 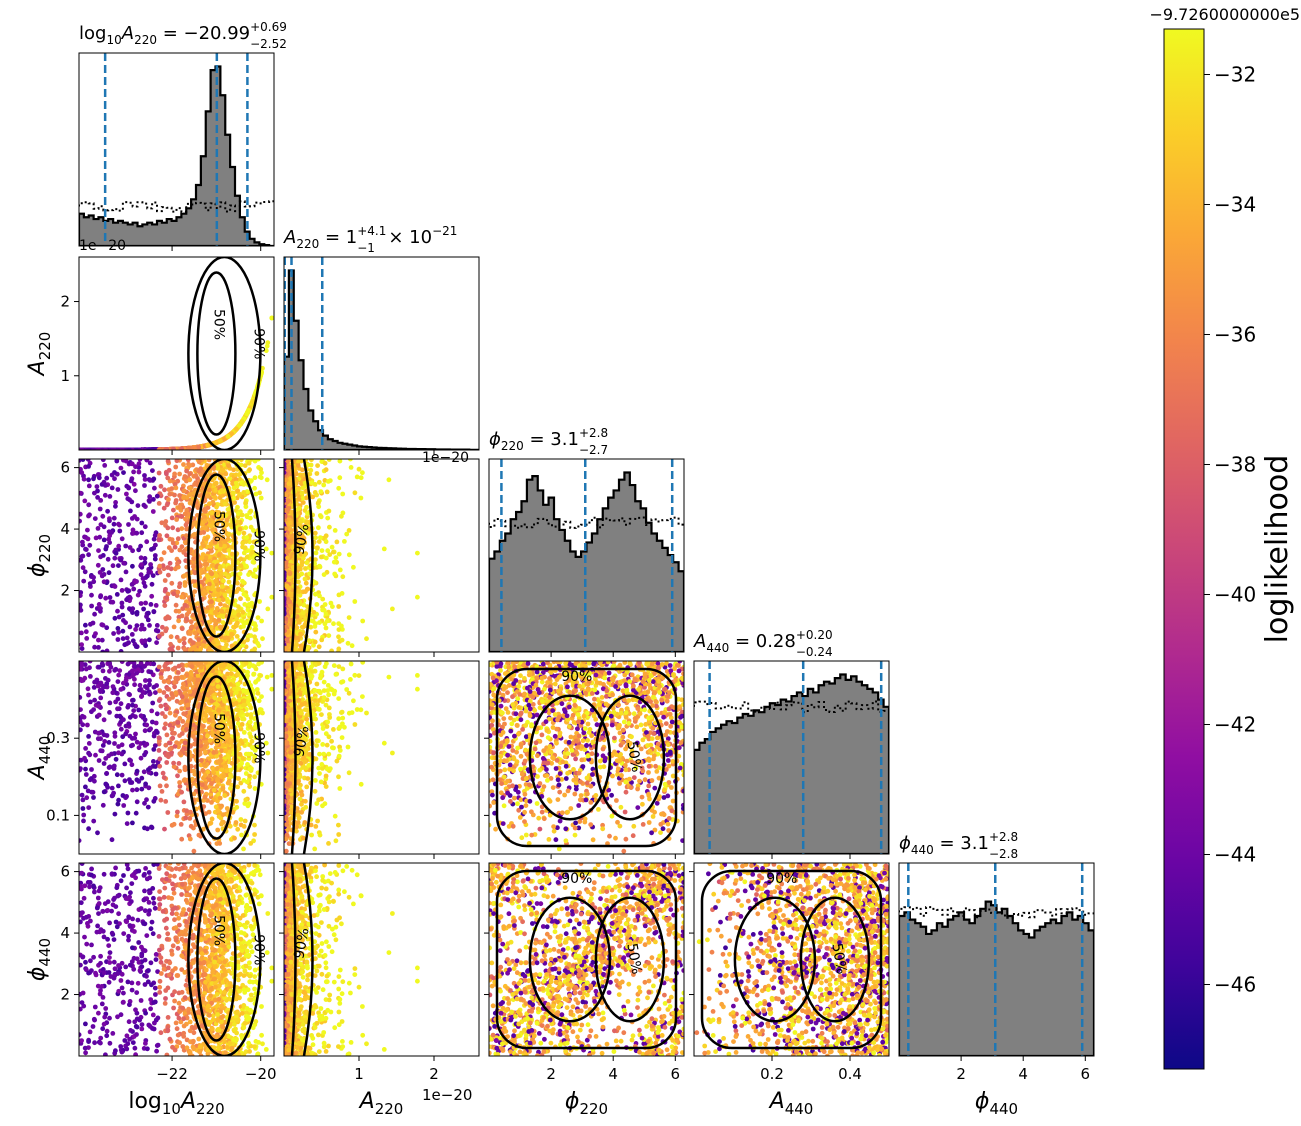 I want to click on title-value: = −20.99, so click(x=203, y=33).